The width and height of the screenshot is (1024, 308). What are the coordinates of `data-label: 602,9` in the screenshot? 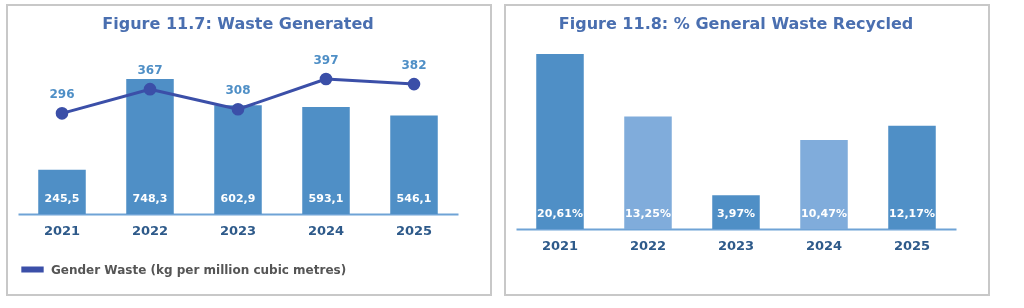 It's located at (238, 198).